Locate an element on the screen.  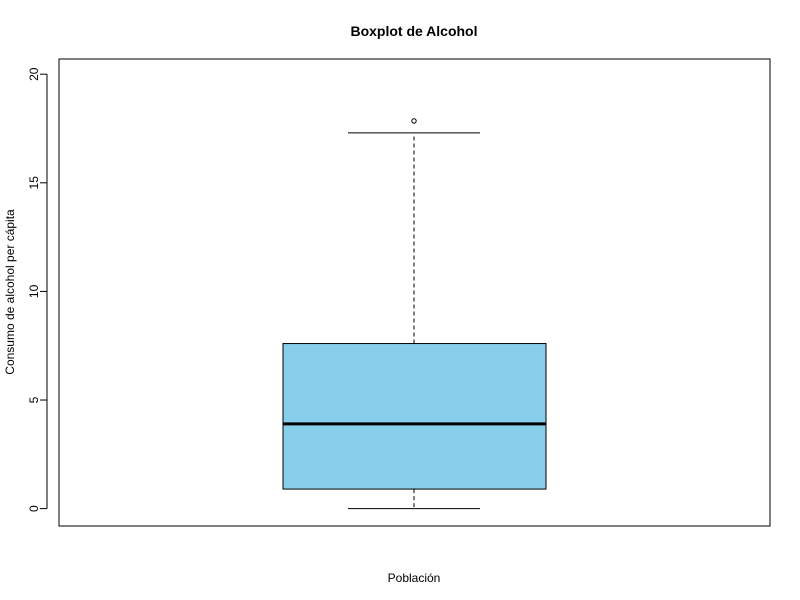
y-tick-label: 15 is located at coordinates (34, 183).